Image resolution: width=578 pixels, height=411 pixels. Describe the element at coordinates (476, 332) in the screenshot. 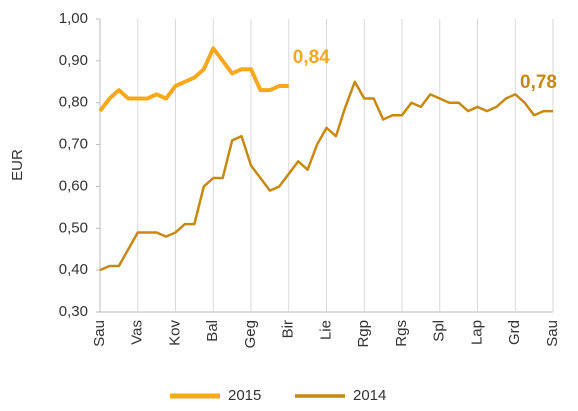

I see `x-tick-label: Lap` at that location.